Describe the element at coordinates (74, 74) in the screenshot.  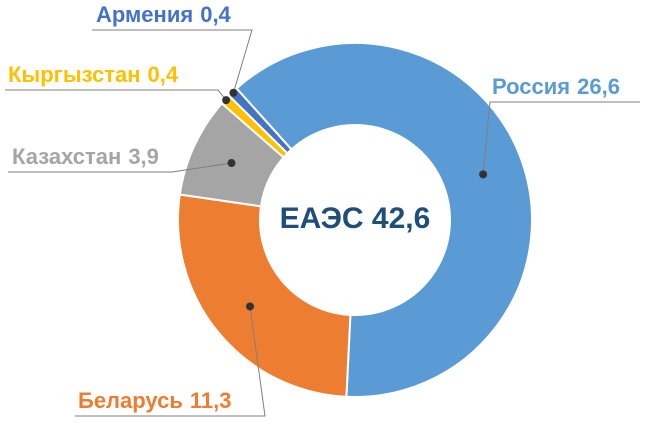
I see `category-name: Кыргызстан` at that location.